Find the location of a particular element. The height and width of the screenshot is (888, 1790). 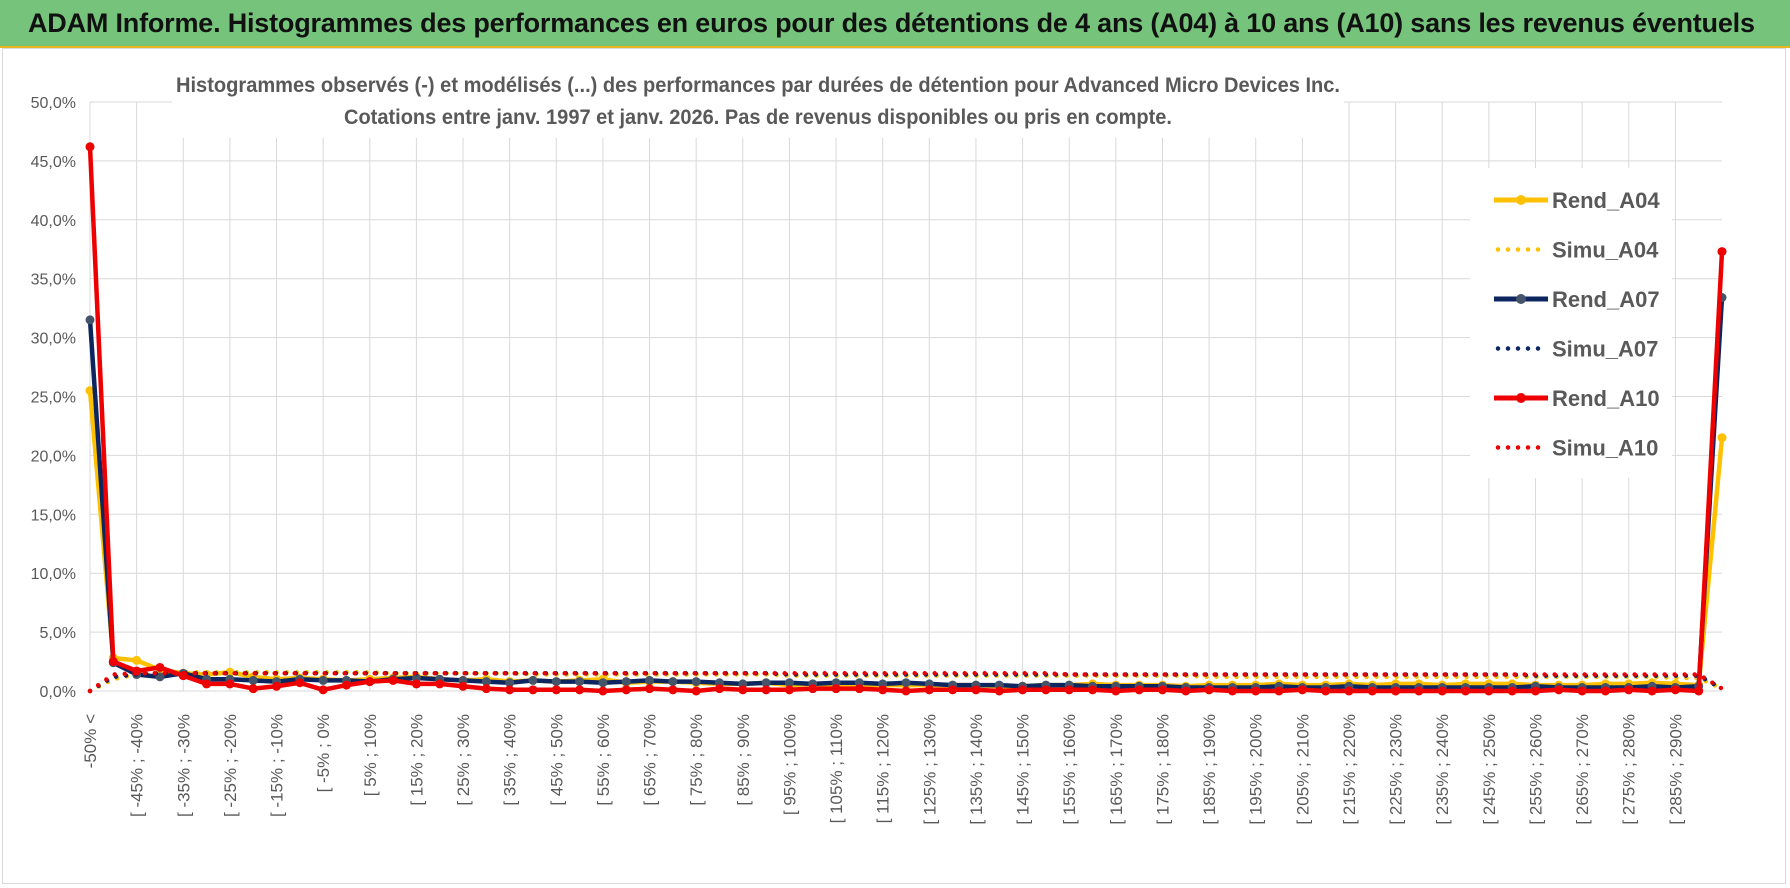

legend-label-rend-a10: Rend_A10 is located at coordinates (1606, 398).